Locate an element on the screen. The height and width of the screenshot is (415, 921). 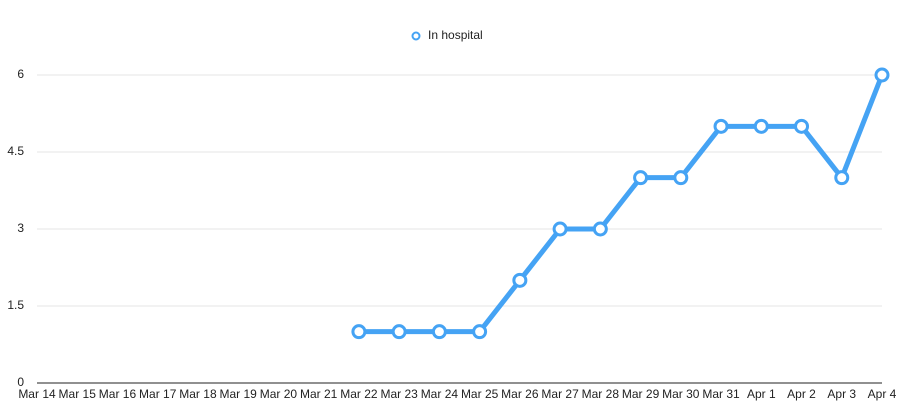
legend-label: In hospital is located at coordinates (455, 35).